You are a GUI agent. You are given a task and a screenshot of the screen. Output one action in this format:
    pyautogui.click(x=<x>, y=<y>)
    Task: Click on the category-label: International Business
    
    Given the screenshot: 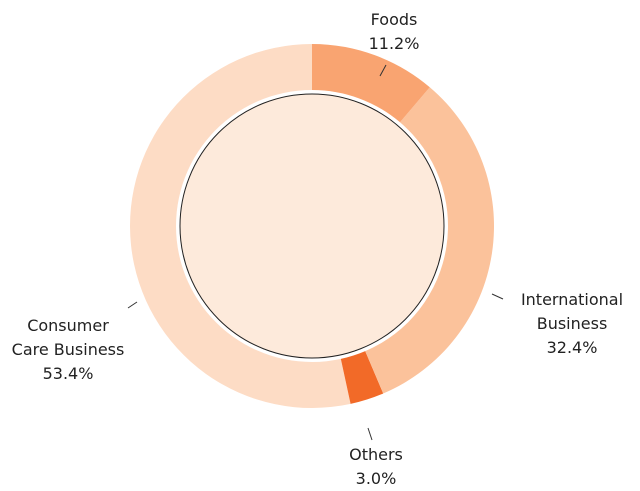 What is the action you would take?
    pyautogui.click(x=572, y=311)
    